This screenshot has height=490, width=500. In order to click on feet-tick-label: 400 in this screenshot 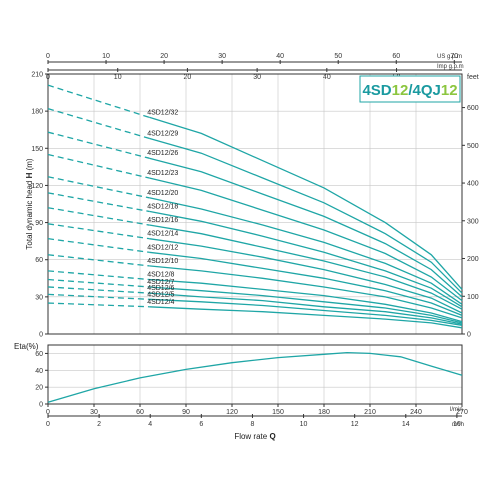, I will do `click(473, 184)`.